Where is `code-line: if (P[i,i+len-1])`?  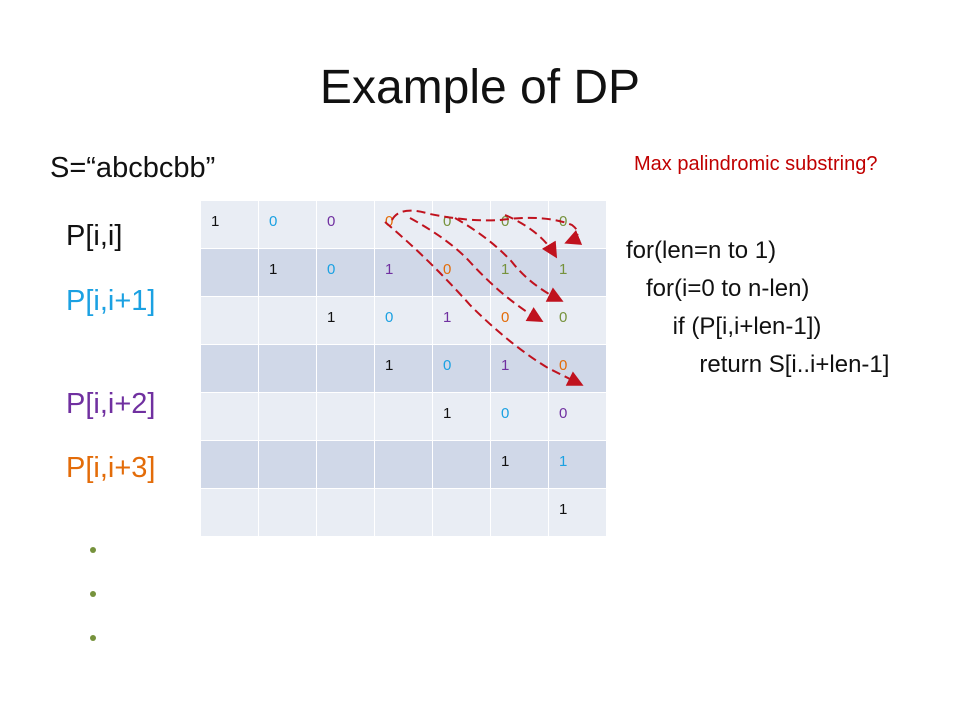
code-line: if (P[i,i+len-1]) is located at coordinates (724, 326).